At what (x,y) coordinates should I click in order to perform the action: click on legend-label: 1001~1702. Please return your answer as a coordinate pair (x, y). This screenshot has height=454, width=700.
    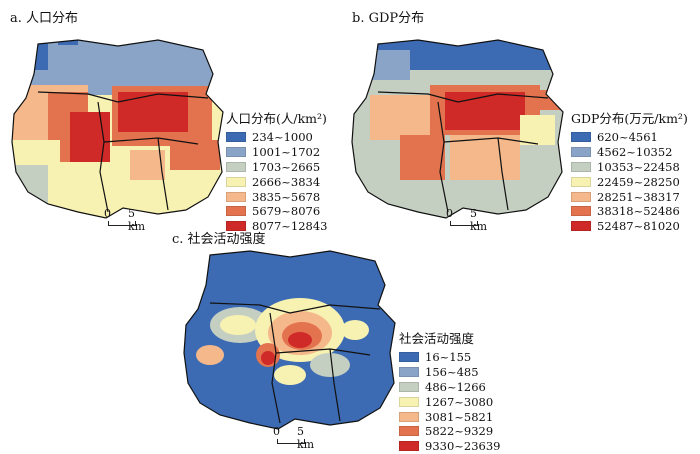
    Looking at the image, I should click on (286, 152).